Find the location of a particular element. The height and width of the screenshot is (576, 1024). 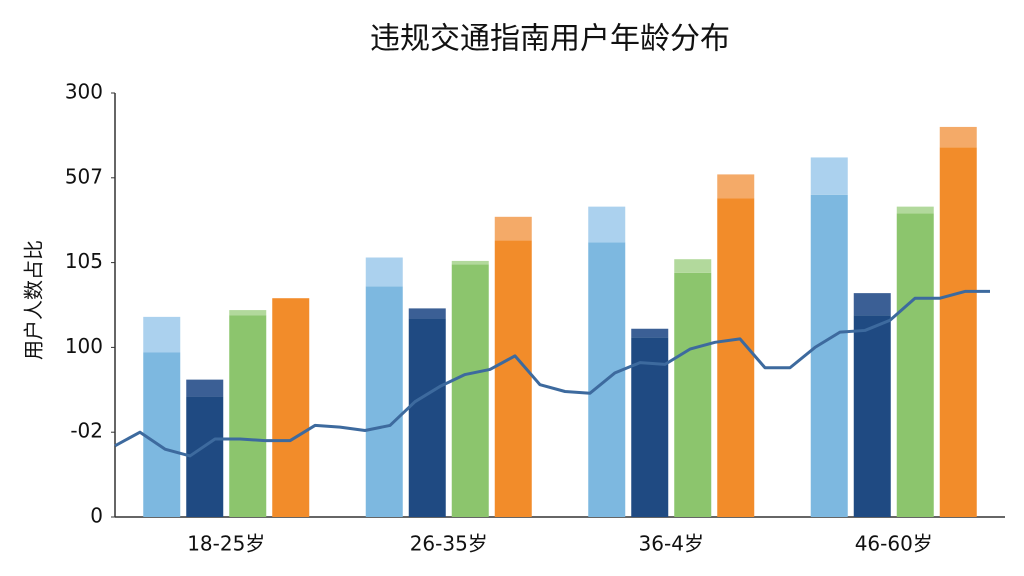

x-tick-label: 36-4岁 is located at coordinates (671, 544).